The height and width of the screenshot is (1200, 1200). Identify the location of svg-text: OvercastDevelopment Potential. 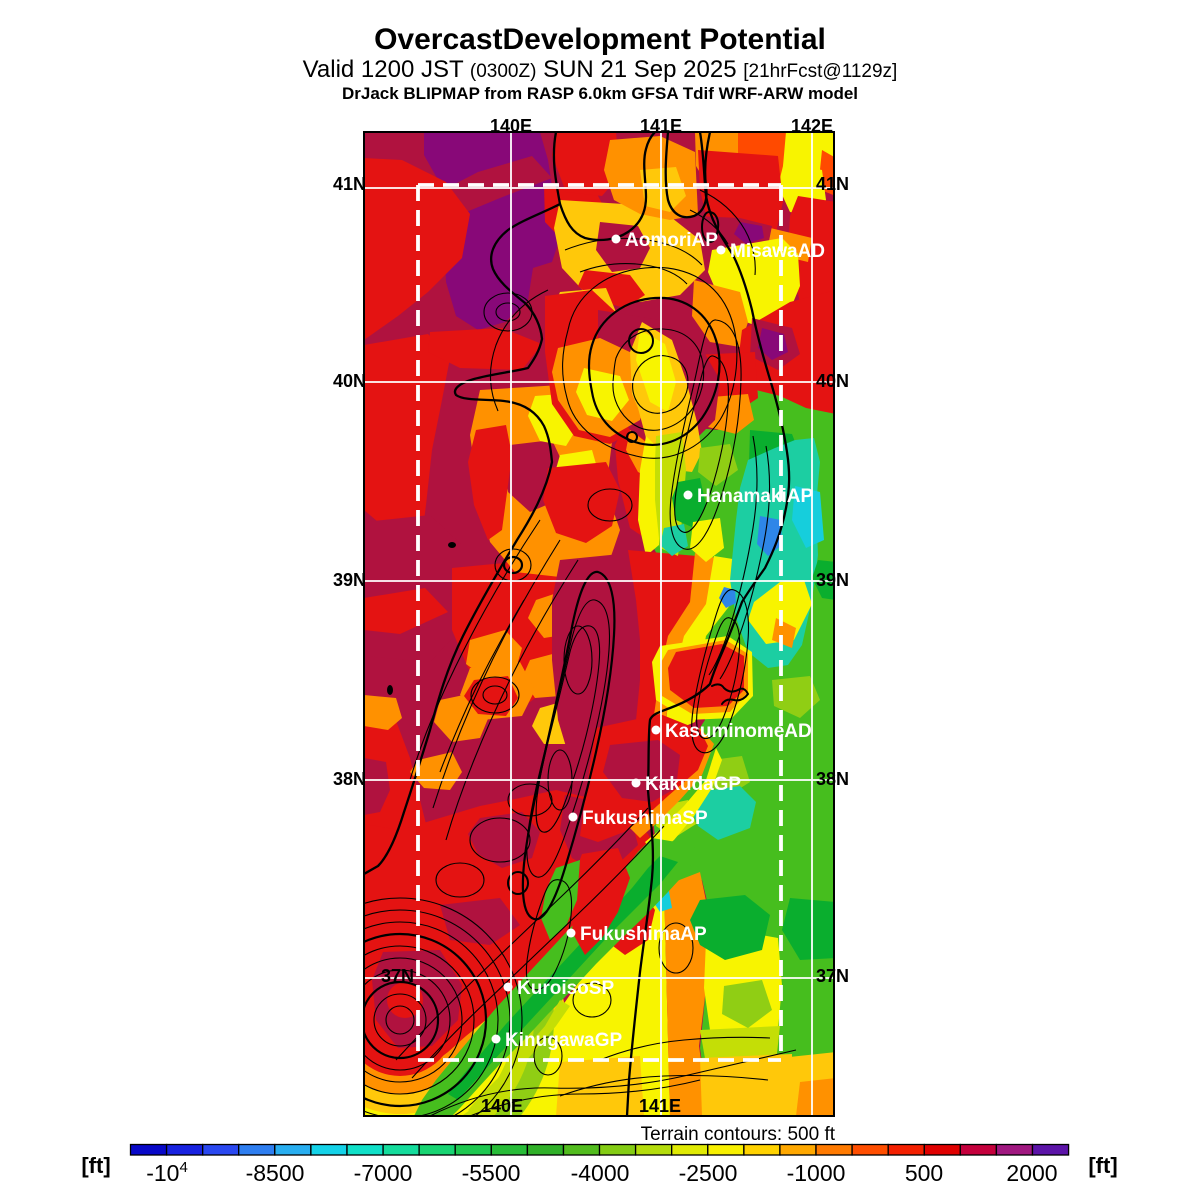
(600, 39).